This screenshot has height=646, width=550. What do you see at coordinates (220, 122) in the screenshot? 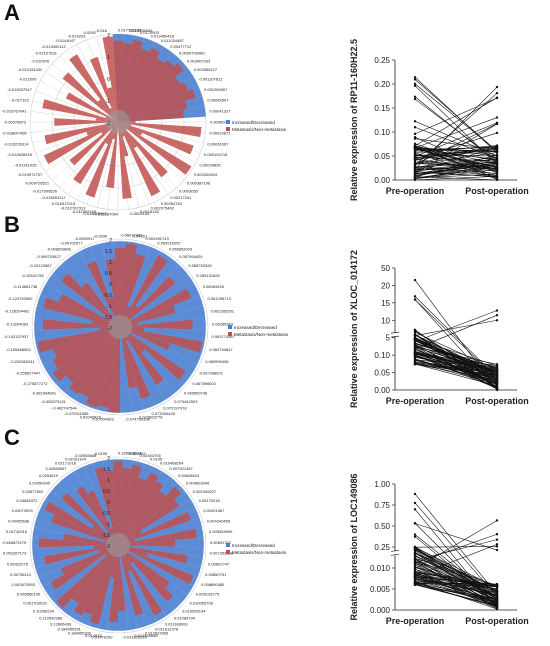
I see `radar-slice-label: 0.0008001` at bounding box center [220, 122].